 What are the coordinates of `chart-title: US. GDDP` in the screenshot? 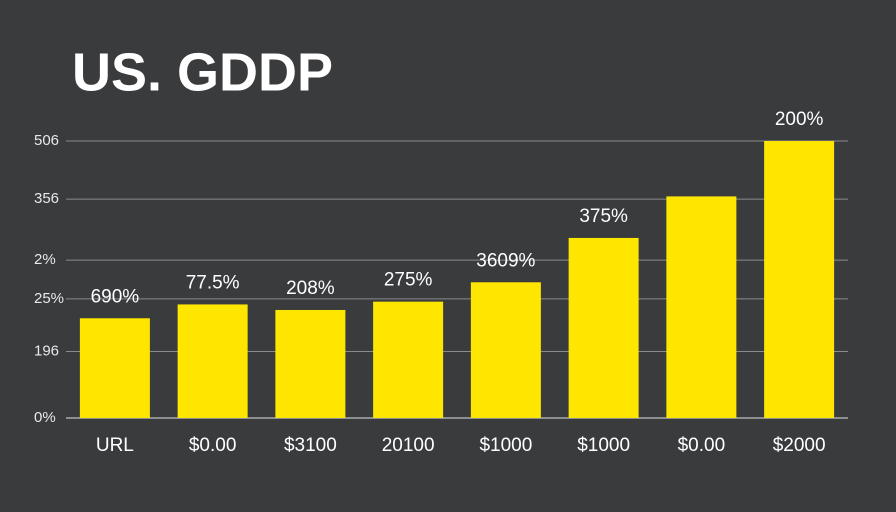 It's located at (202, 72).